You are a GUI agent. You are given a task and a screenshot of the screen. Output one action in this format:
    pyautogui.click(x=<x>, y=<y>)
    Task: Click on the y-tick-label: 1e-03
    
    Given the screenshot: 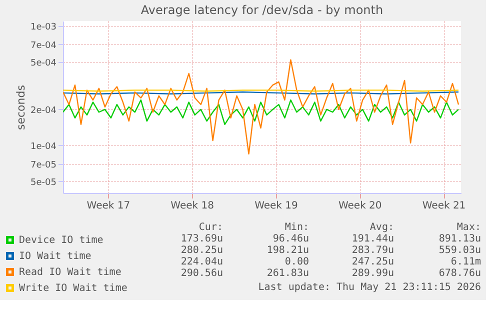 What is the action you would take?
    pyautogui.click(x=43, y=27)
    